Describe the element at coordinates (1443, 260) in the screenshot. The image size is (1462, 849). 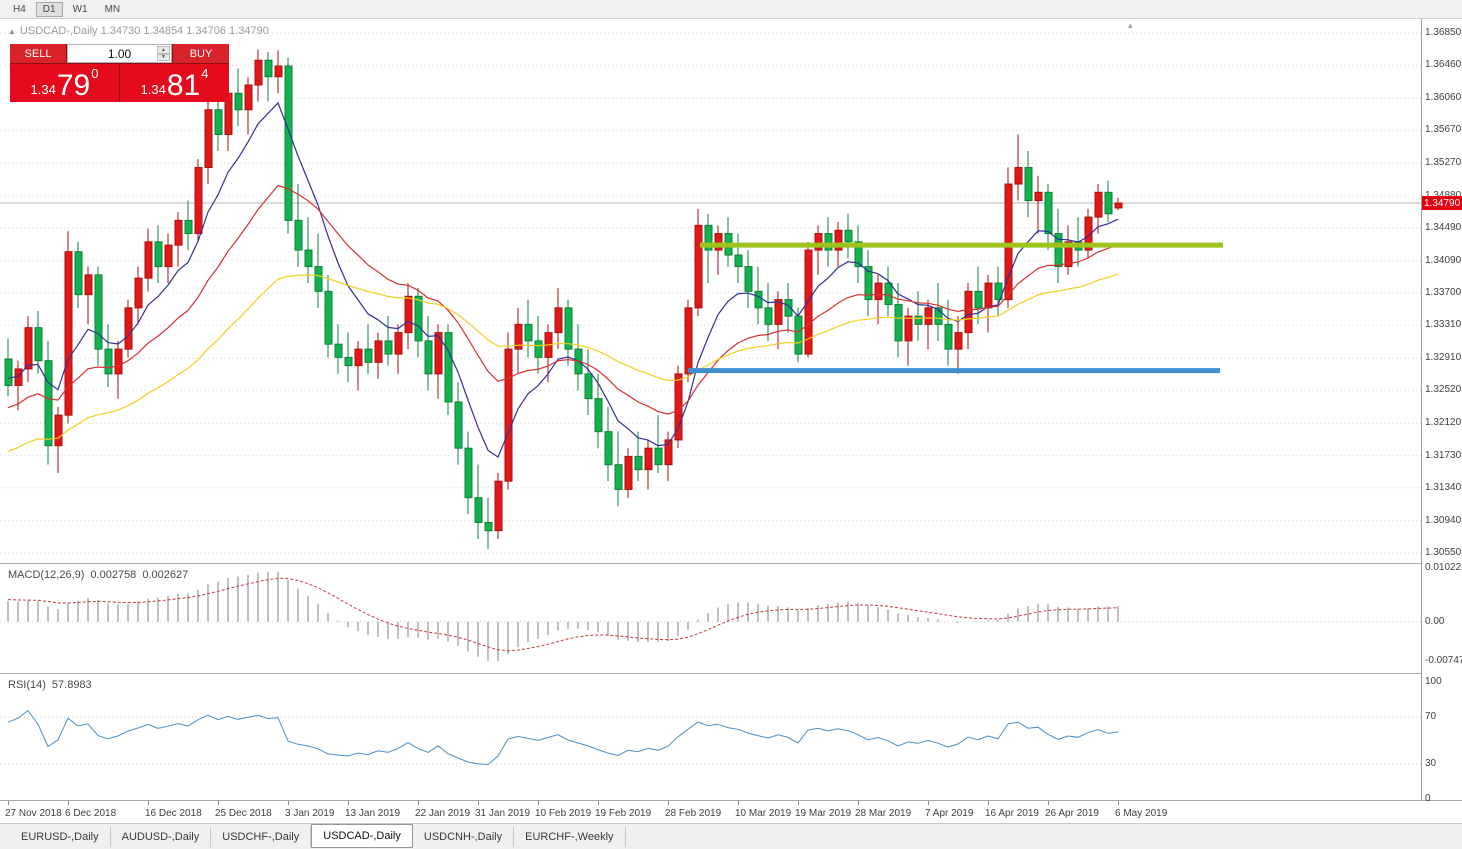
I see `price-tick-label: 1.34090` at that location.